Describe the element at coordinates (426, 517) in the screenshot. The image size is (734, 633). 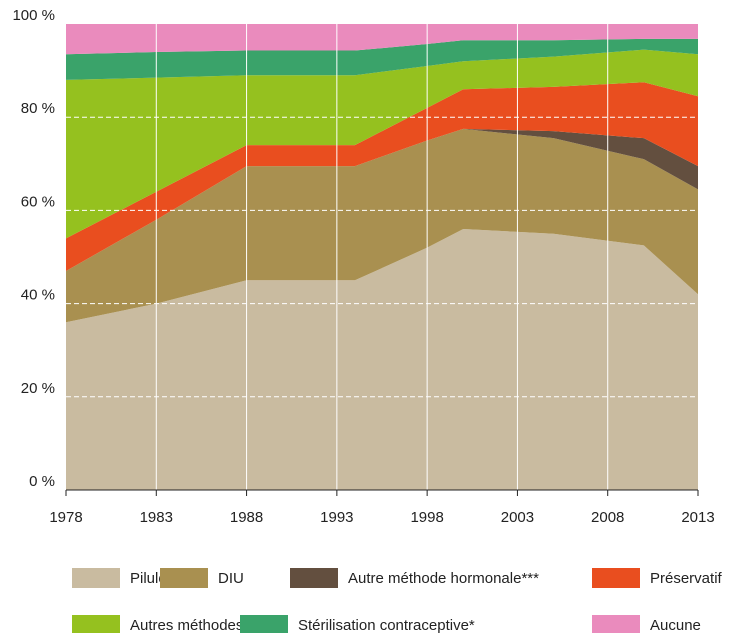
I see `x-tick-label: 1998` at that location.